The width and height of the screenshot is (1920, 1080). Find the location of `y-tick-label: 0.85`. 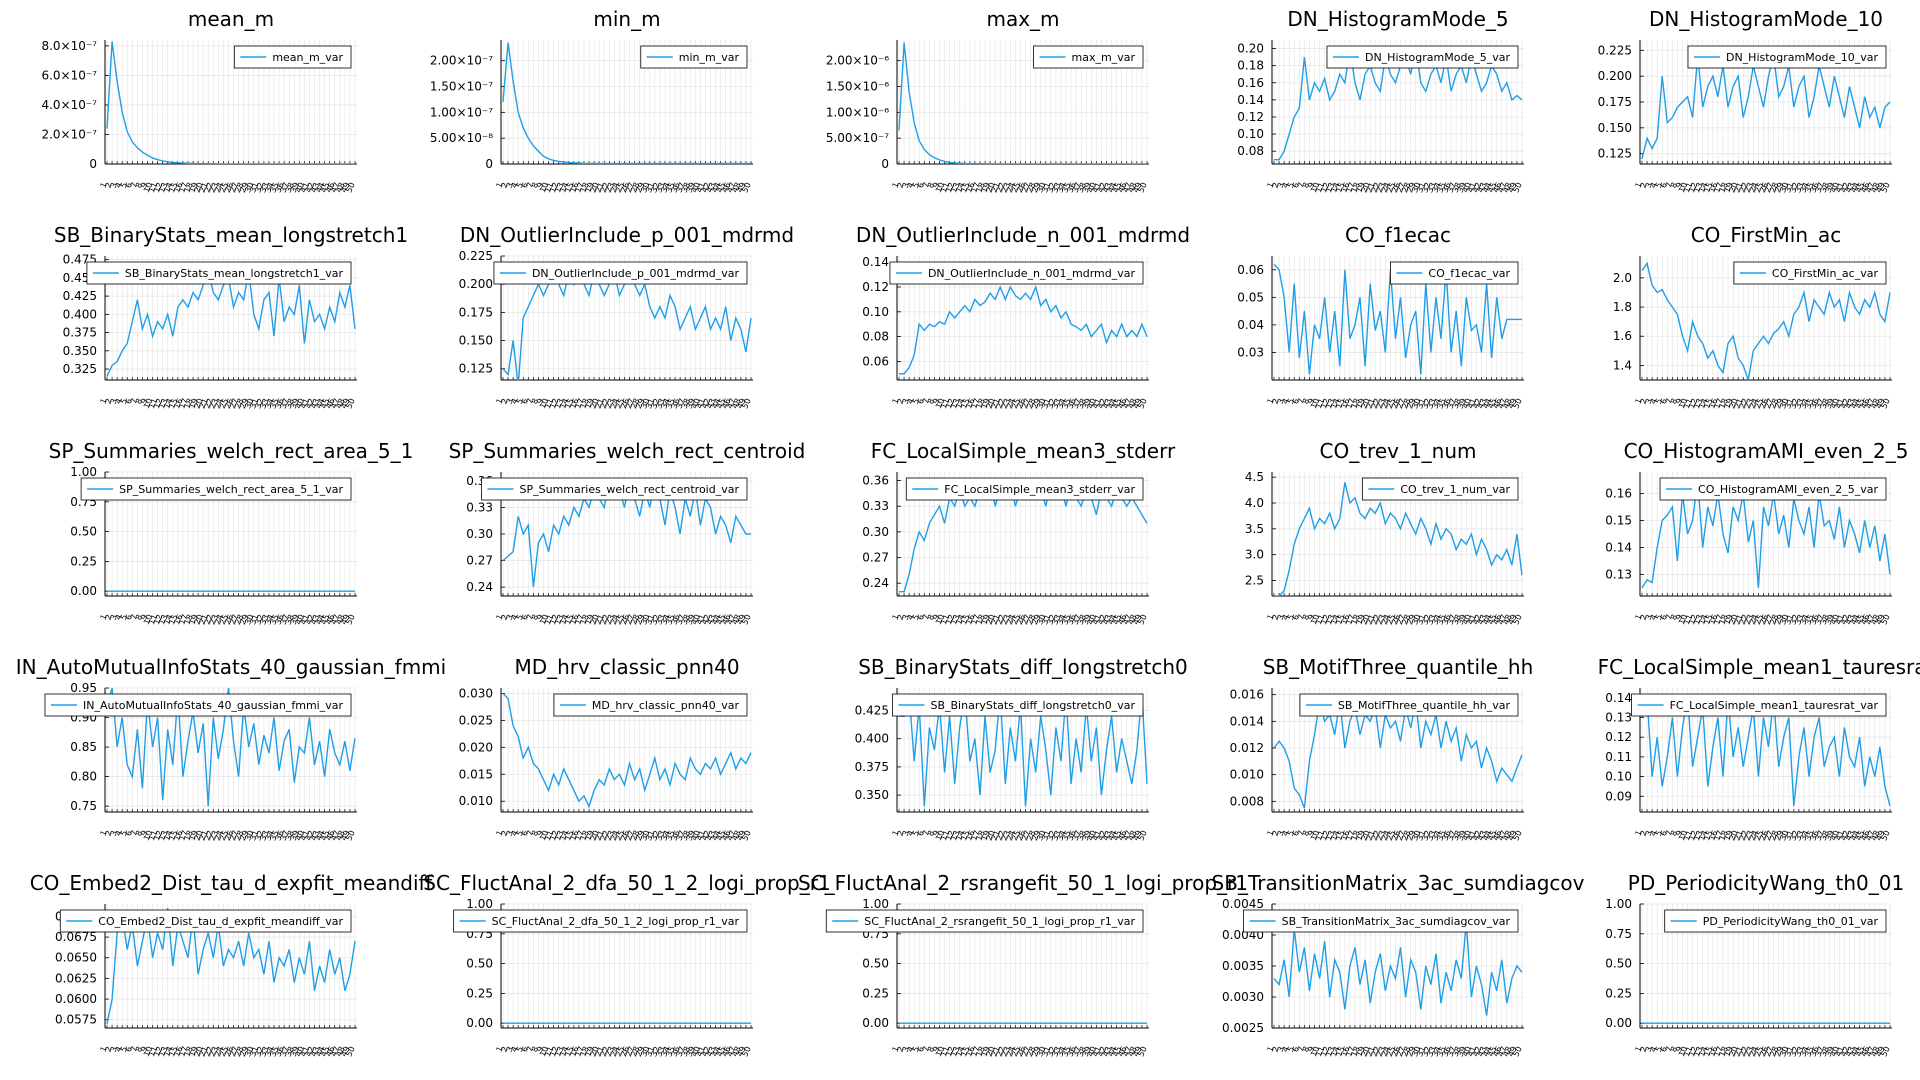

y-tick-label: 0.85 is located at coordinates (83, 747).